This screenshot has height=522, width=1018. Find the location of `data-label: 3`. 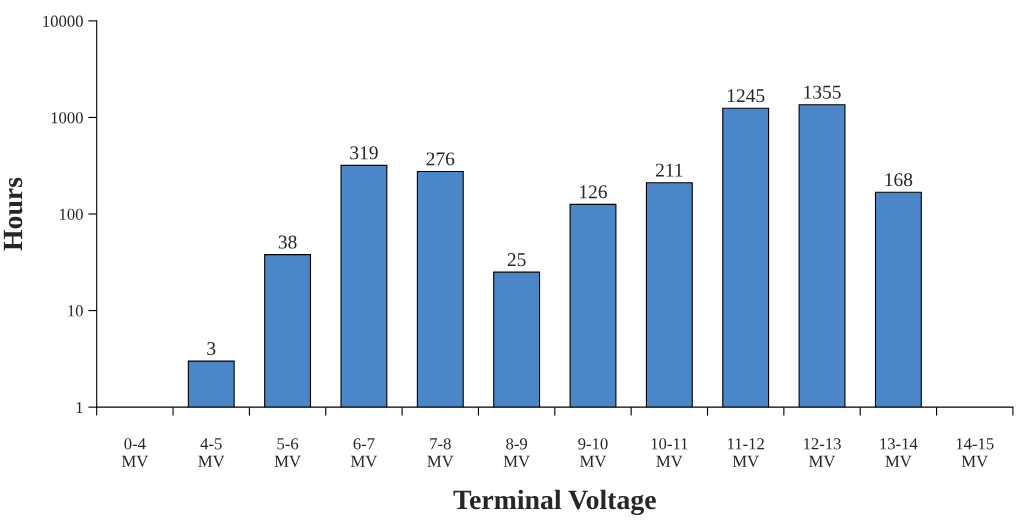

data-label: 3 is located at coordinates (211, 349).